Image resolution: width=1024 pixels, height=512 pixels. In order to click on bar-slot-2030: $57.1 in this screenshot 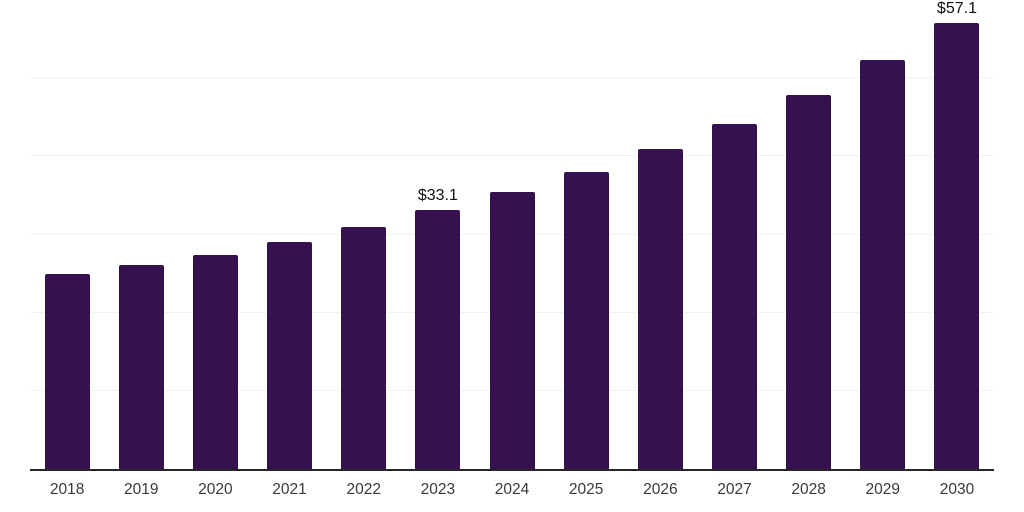, I will do `click(957, 234)`.